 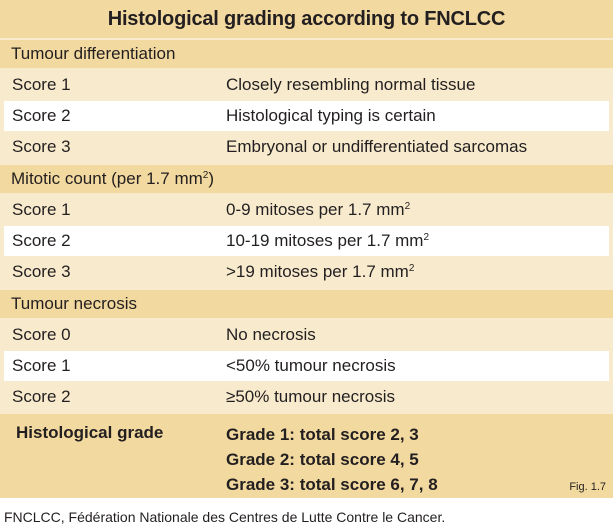 I want to click on description-cell: >19 mitoses per 1.7 mm2, so click(x=320, y=272).